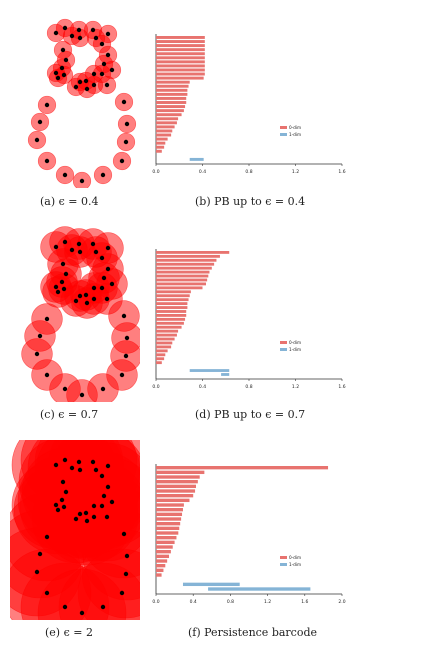  Describe the element at coordinates (283, 342) in the screenshot. I see `legend-swatch-0dim` at that location.